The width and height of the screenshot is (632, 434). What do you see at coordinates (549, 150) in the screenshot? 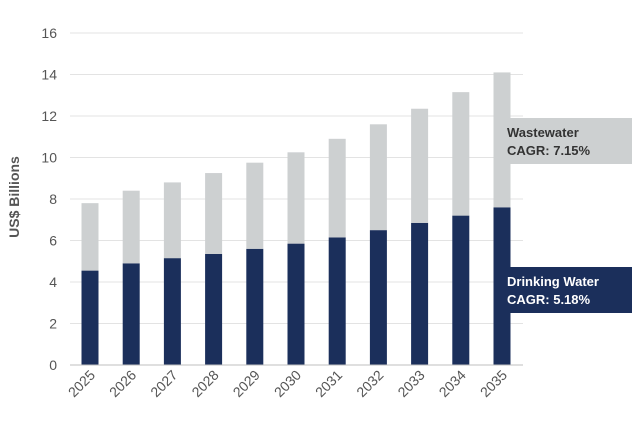
I see `callout-cagr-wastewater: CAGR: 7.15%` at bounding box center [549, 150].